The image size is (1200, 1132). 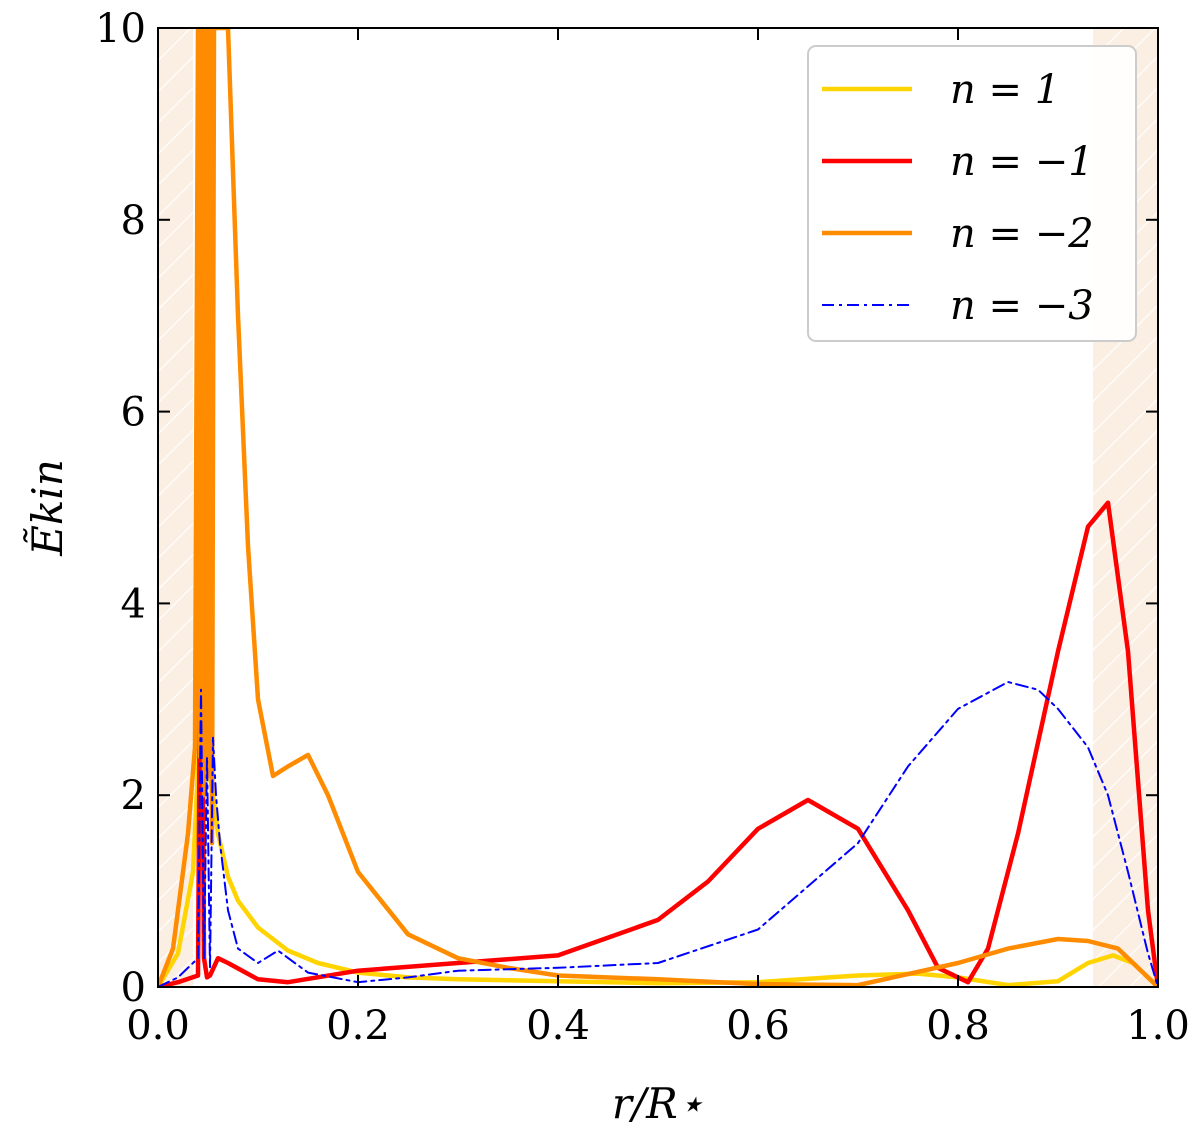 I want to click on y-tick-label-2: 4, so click(x=133, y=604).